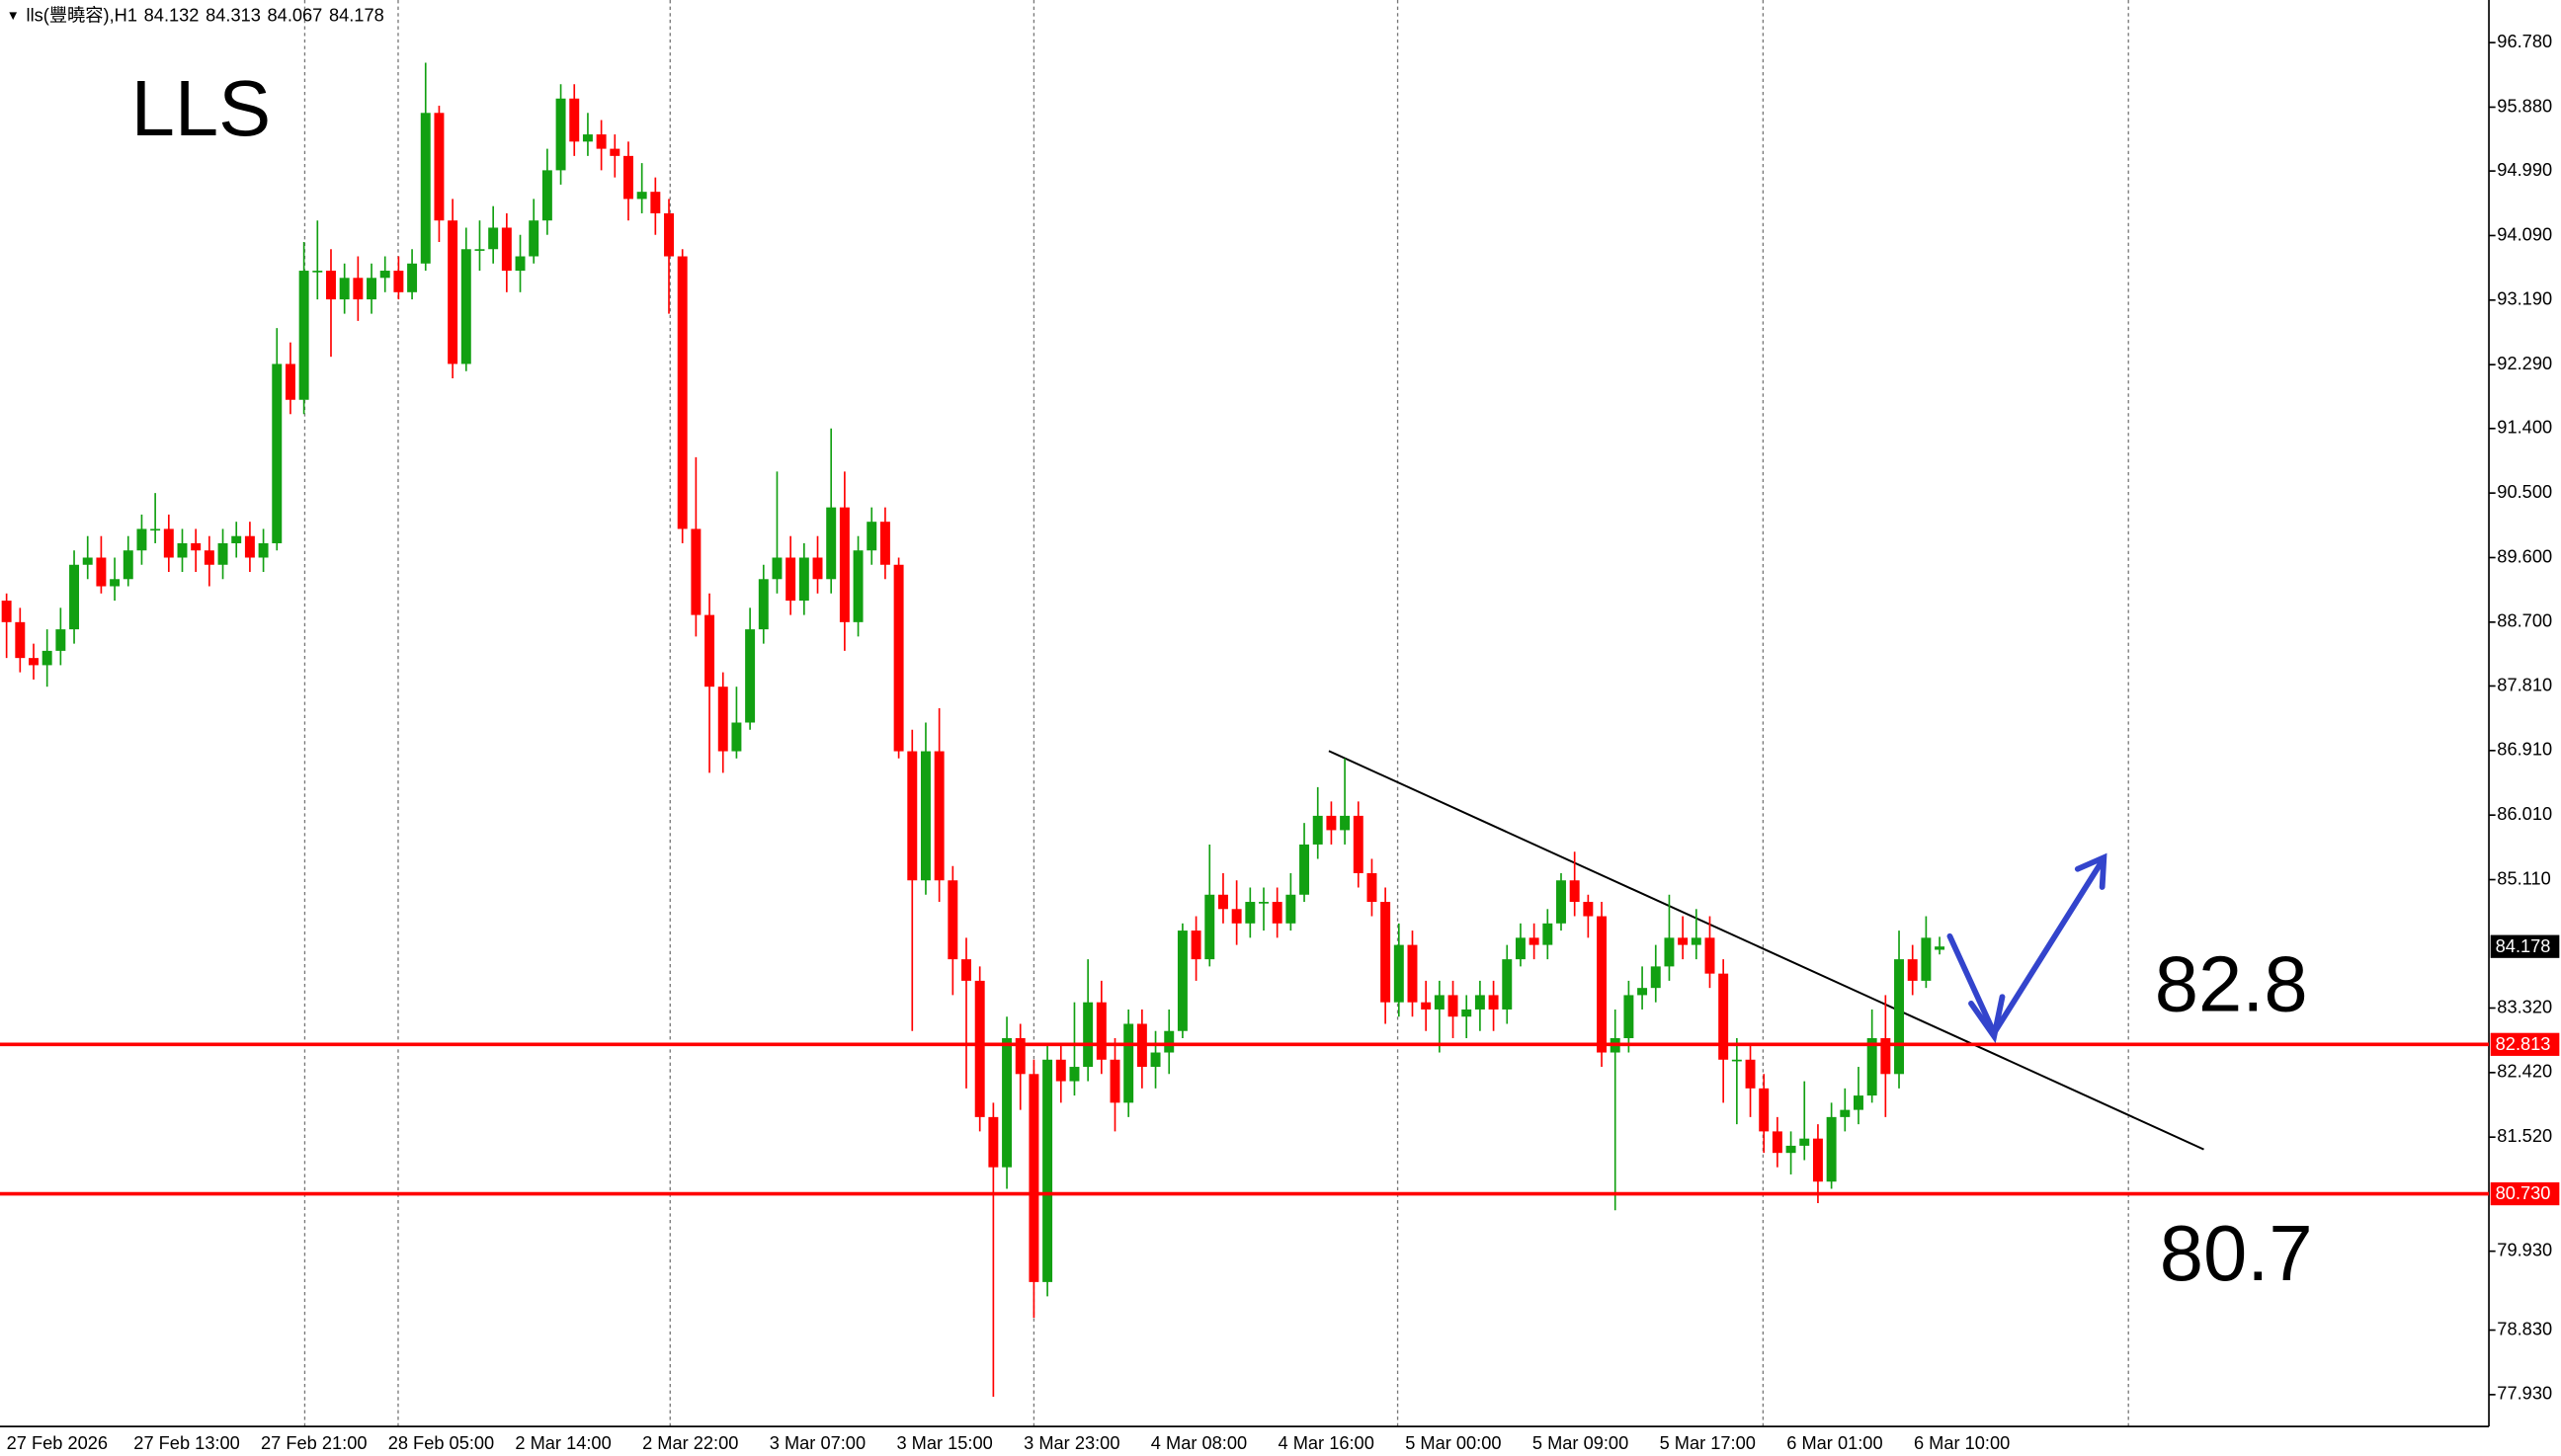 The height and width of the screenshot is (1456, 2561). What do you see at coordinates (944, 1442) in the screenshot?
I see `x-tick-label: 3 Mar 15:00` at bounding box center [944, 1442].